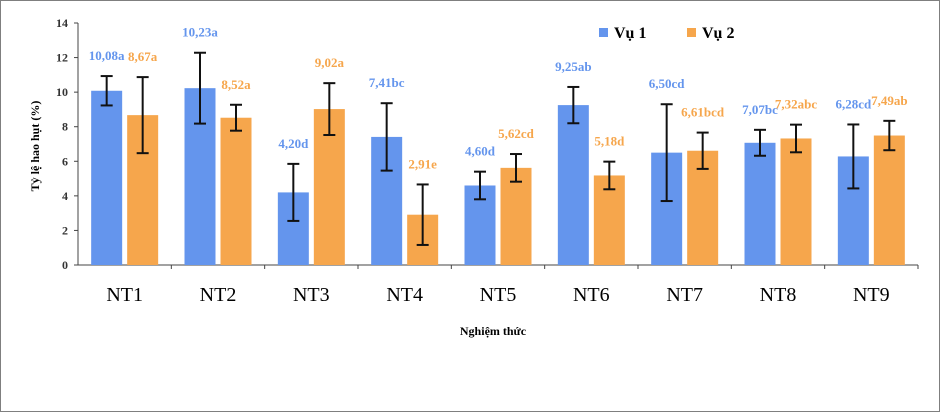 The height and width of the screenshot is (412, 940). I want to click on x-tick-label: NT1, so click(124, 295).